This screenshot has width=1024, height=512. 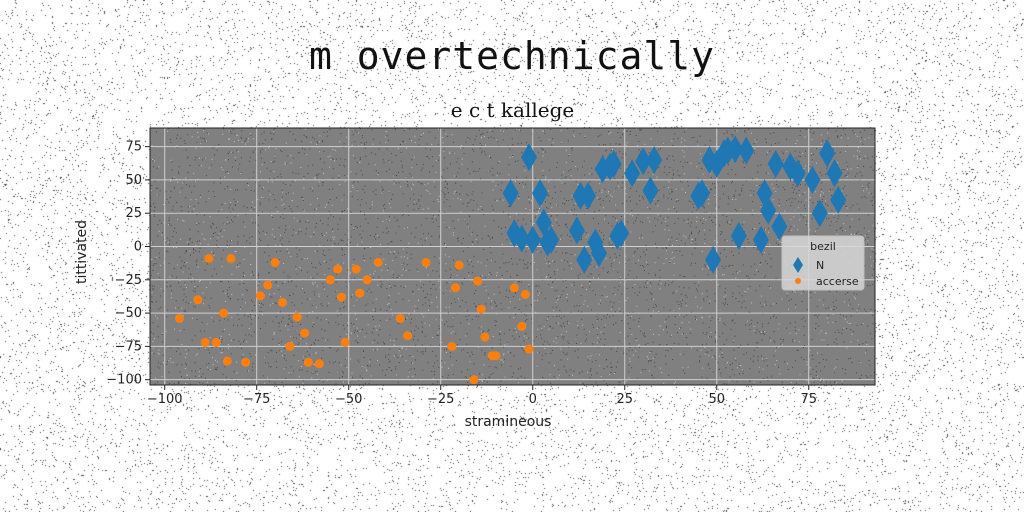 I want to click on y-axis-label: tittivated, so click(x=82, y=252).